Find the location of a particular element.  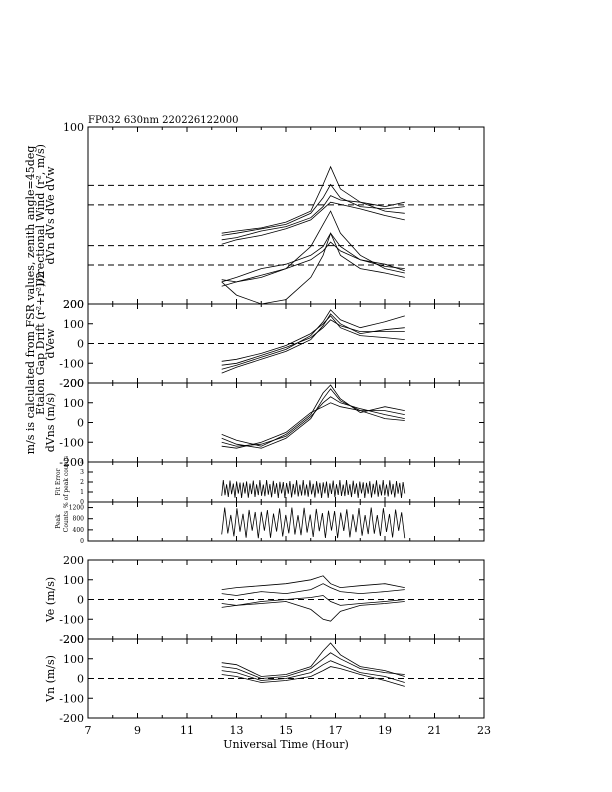

x-tick-label: 17 is located at coordinates (336, 730).